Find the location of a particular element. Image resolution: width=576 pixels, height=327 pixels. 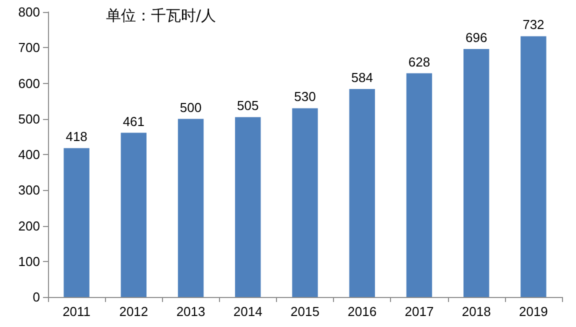

x-tick-label: 2018 is located at coordinates (476, 311).